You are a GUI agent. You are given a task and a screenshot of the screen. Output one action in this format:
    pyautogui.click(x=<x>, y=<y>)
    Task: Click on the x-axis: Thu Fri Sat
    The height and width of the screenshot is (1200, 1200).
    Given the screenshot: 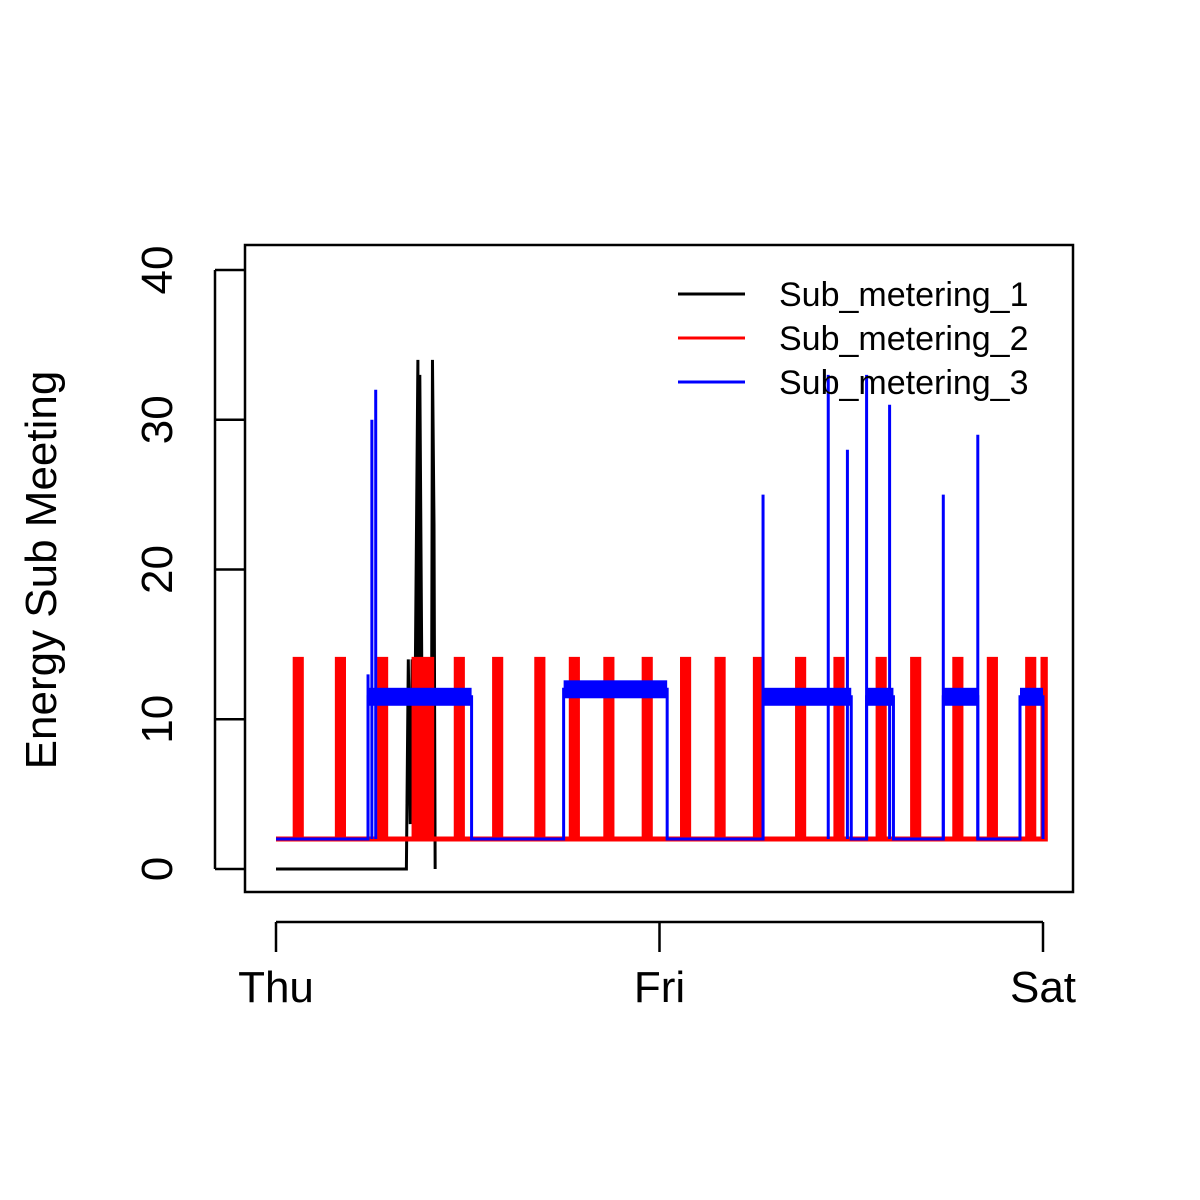 What is the action you would take?
    pyautogui.click(x=657, y=966)
    